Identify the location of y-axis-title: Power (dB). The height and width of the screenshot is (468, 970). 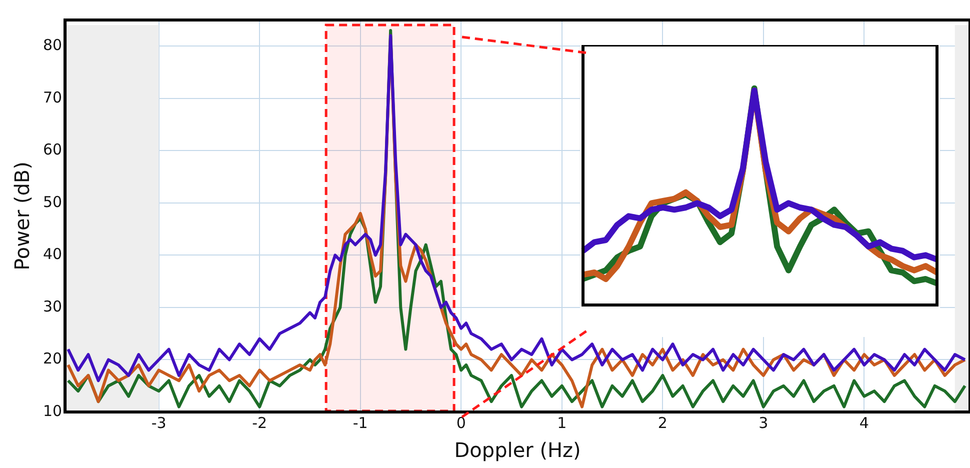
(22, 216).